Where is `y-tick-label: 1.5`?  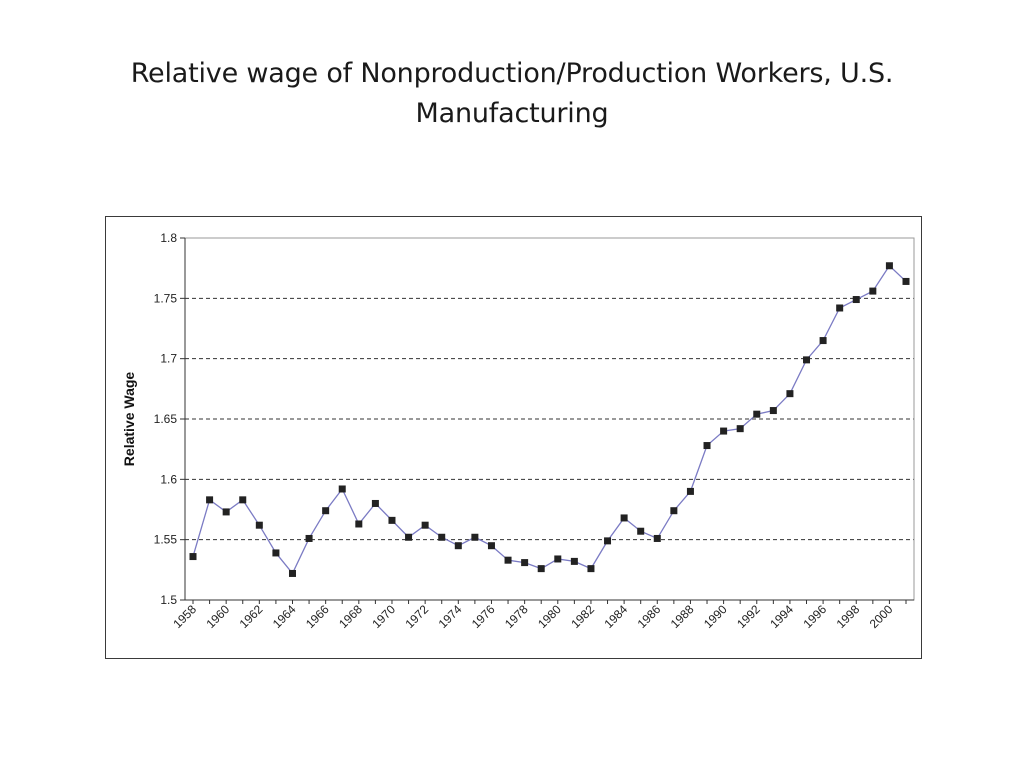
y-tick-label: 1.5 is located at coordinates (168, 600).